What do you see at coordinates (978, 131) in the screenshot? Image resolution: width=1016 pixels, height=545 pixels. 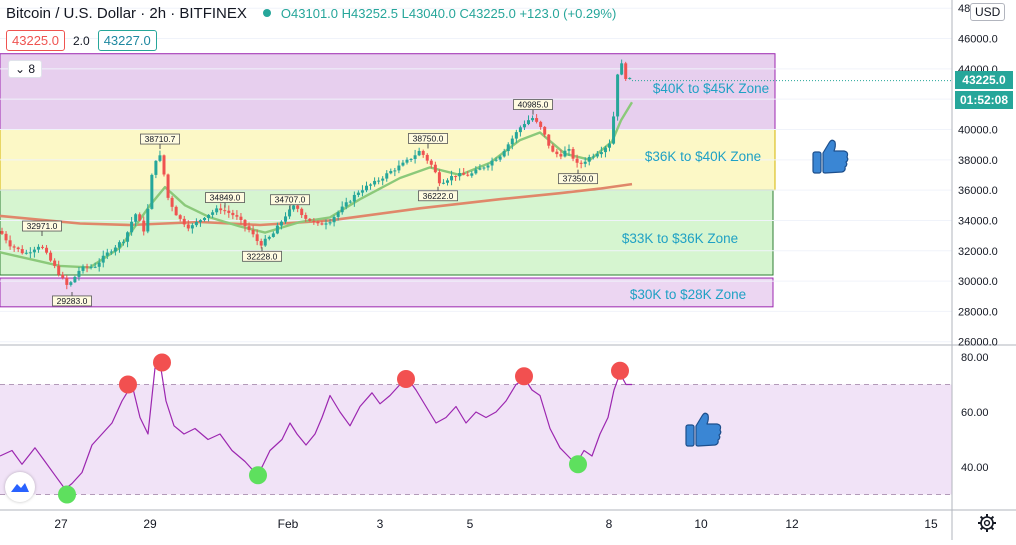 I see `price-tick-7: 40000.0` at bounding box center [978, 131].